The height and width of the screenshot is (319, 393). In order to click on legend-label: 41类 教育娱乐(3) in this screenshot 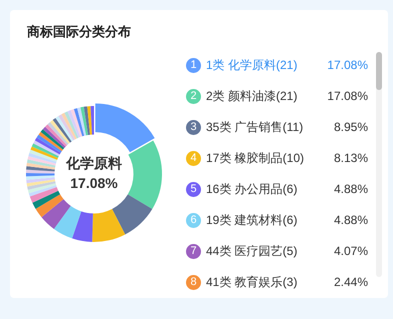, I will do `click(252, 282)`.